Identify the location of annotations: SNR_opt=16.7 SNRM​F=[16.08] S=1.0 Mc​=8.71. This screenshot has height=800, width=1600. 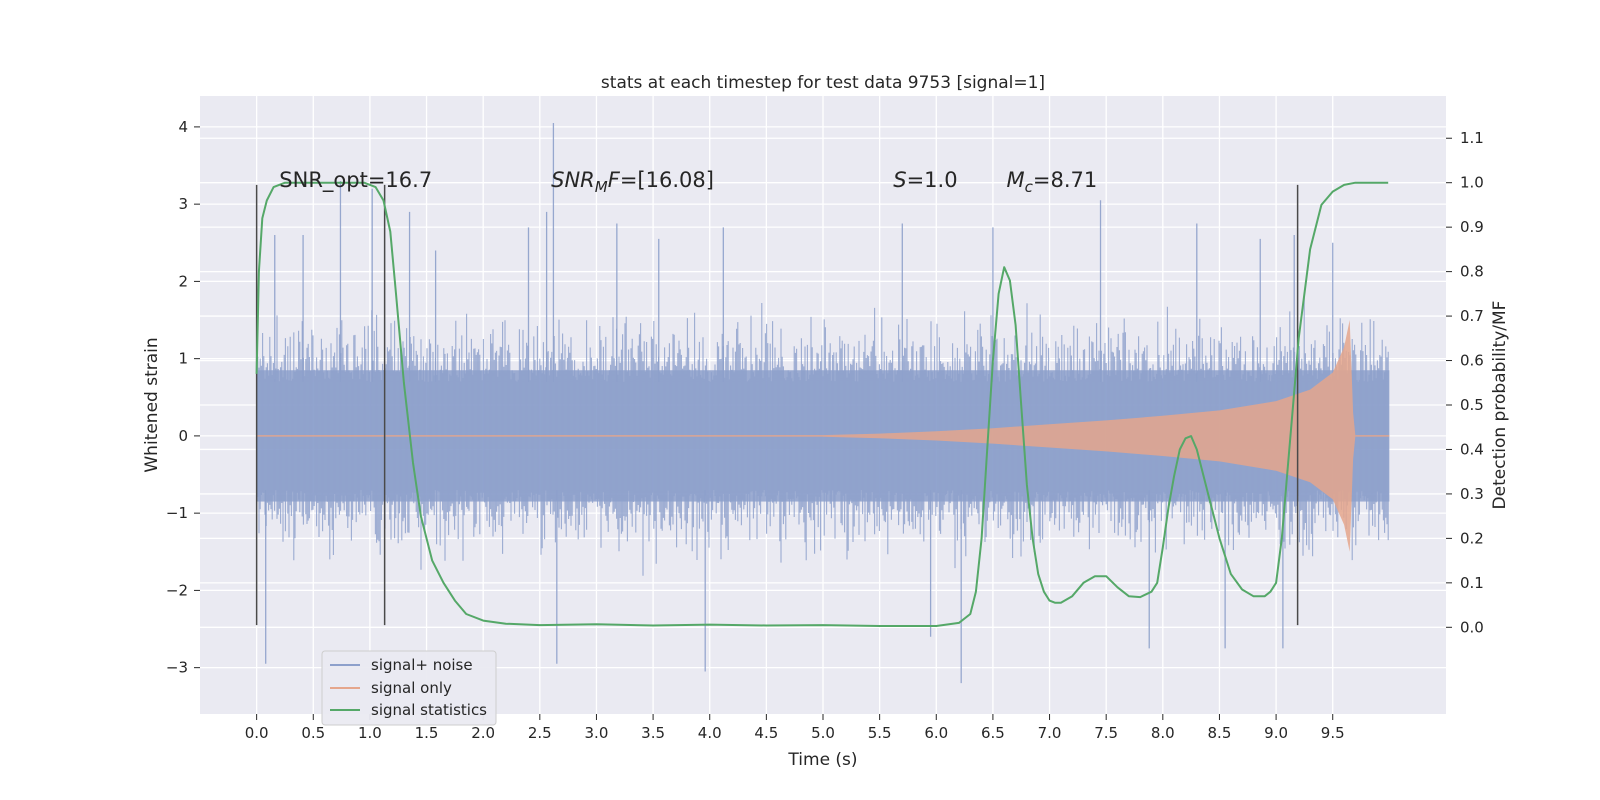
(688, 182).